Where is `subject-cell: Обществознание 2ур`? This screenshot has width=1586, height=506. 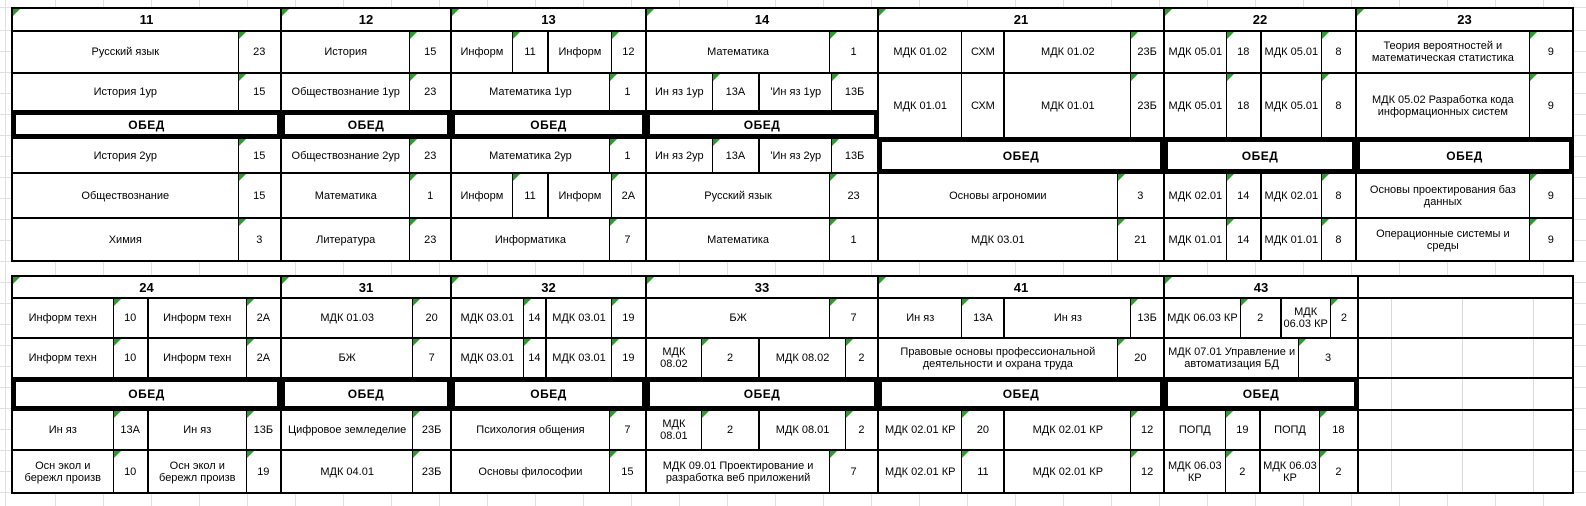
subject-cell: Обществознание 2ур is located at coordinates (345, 155).